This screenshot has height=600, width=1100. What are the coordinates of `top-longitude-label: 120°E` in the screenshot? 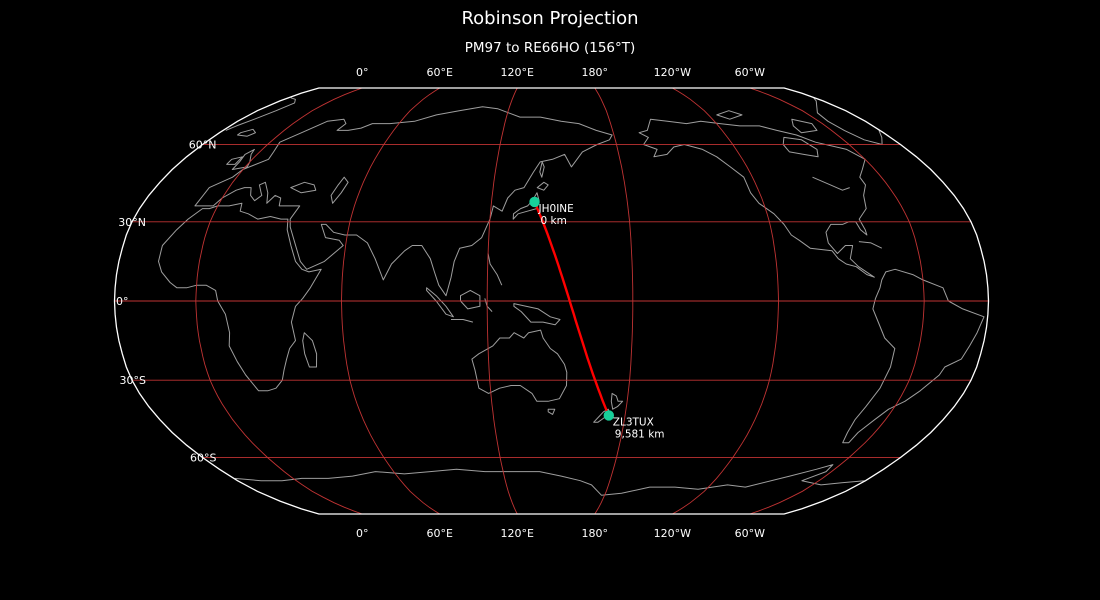 It's located at (517, 72).